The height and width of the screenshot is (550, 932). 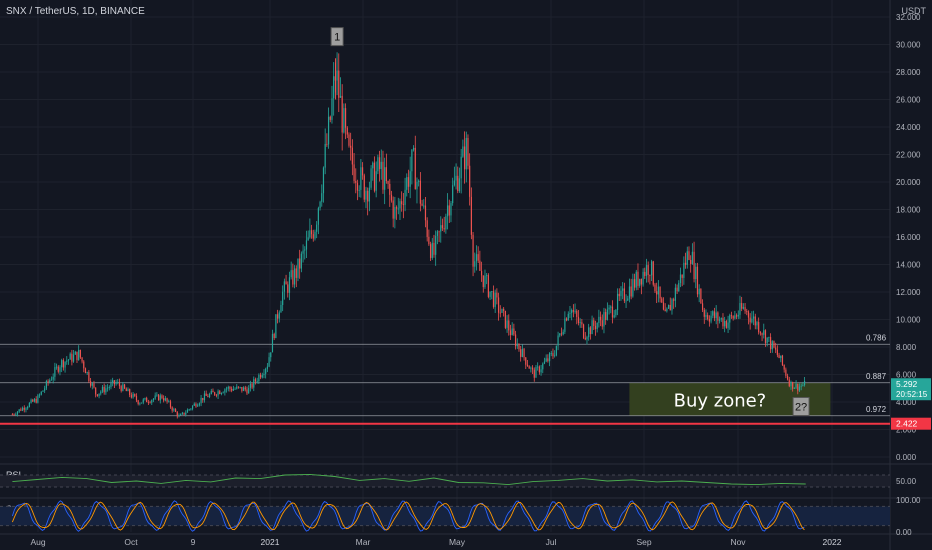 I want to click on y-tick-10: 22.000, so click(x=908, y=155).